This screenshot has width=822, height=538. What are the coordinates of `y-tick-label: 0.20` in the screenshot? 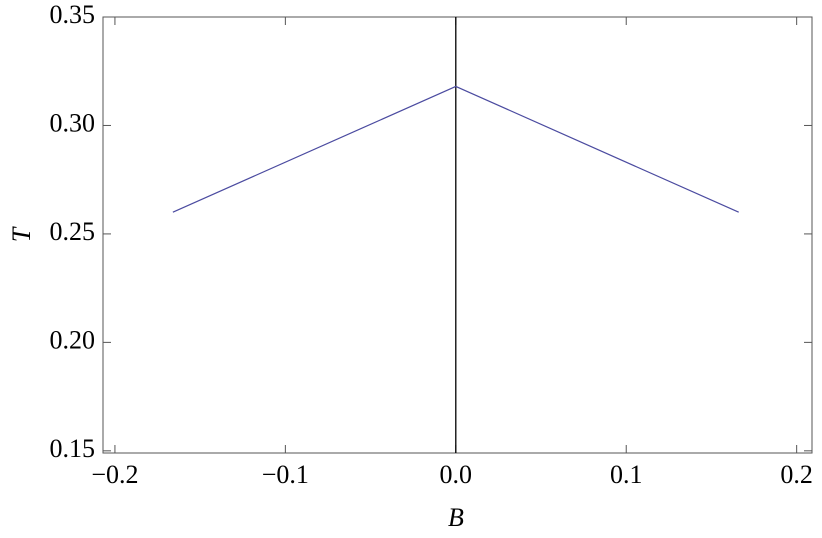 It's located at (73, 339).